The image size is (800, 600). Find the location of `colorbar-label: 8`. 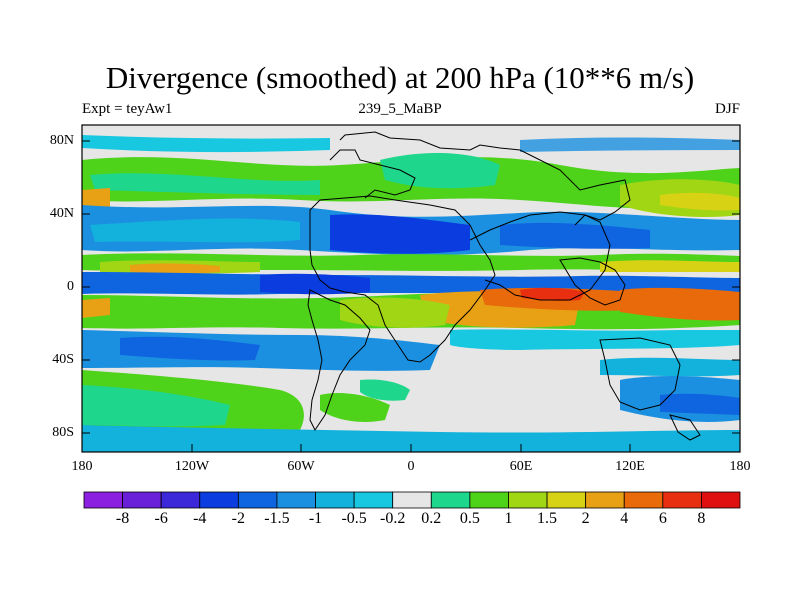

colorbar-label: 8 is located at coordinates (701, 518).